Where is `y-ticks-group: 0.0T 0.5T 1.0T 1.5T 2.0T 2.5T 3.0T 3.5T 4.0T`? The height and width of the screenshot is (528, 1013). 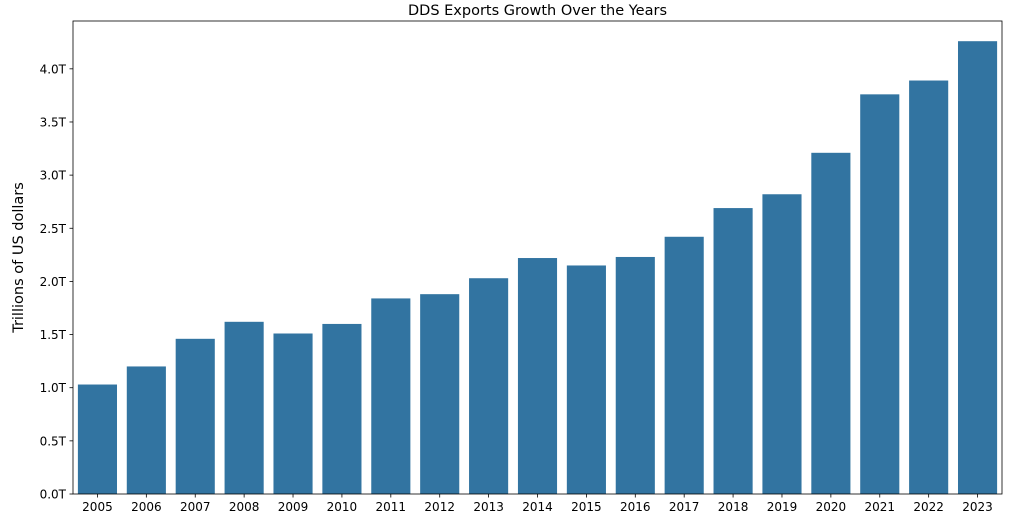 y-ticks-group: 0.0T 0.5T 1.0T 1.5T 2.0T 2.5T 3.0T 3.5T 4.0T is located at coordinates (56, 282).